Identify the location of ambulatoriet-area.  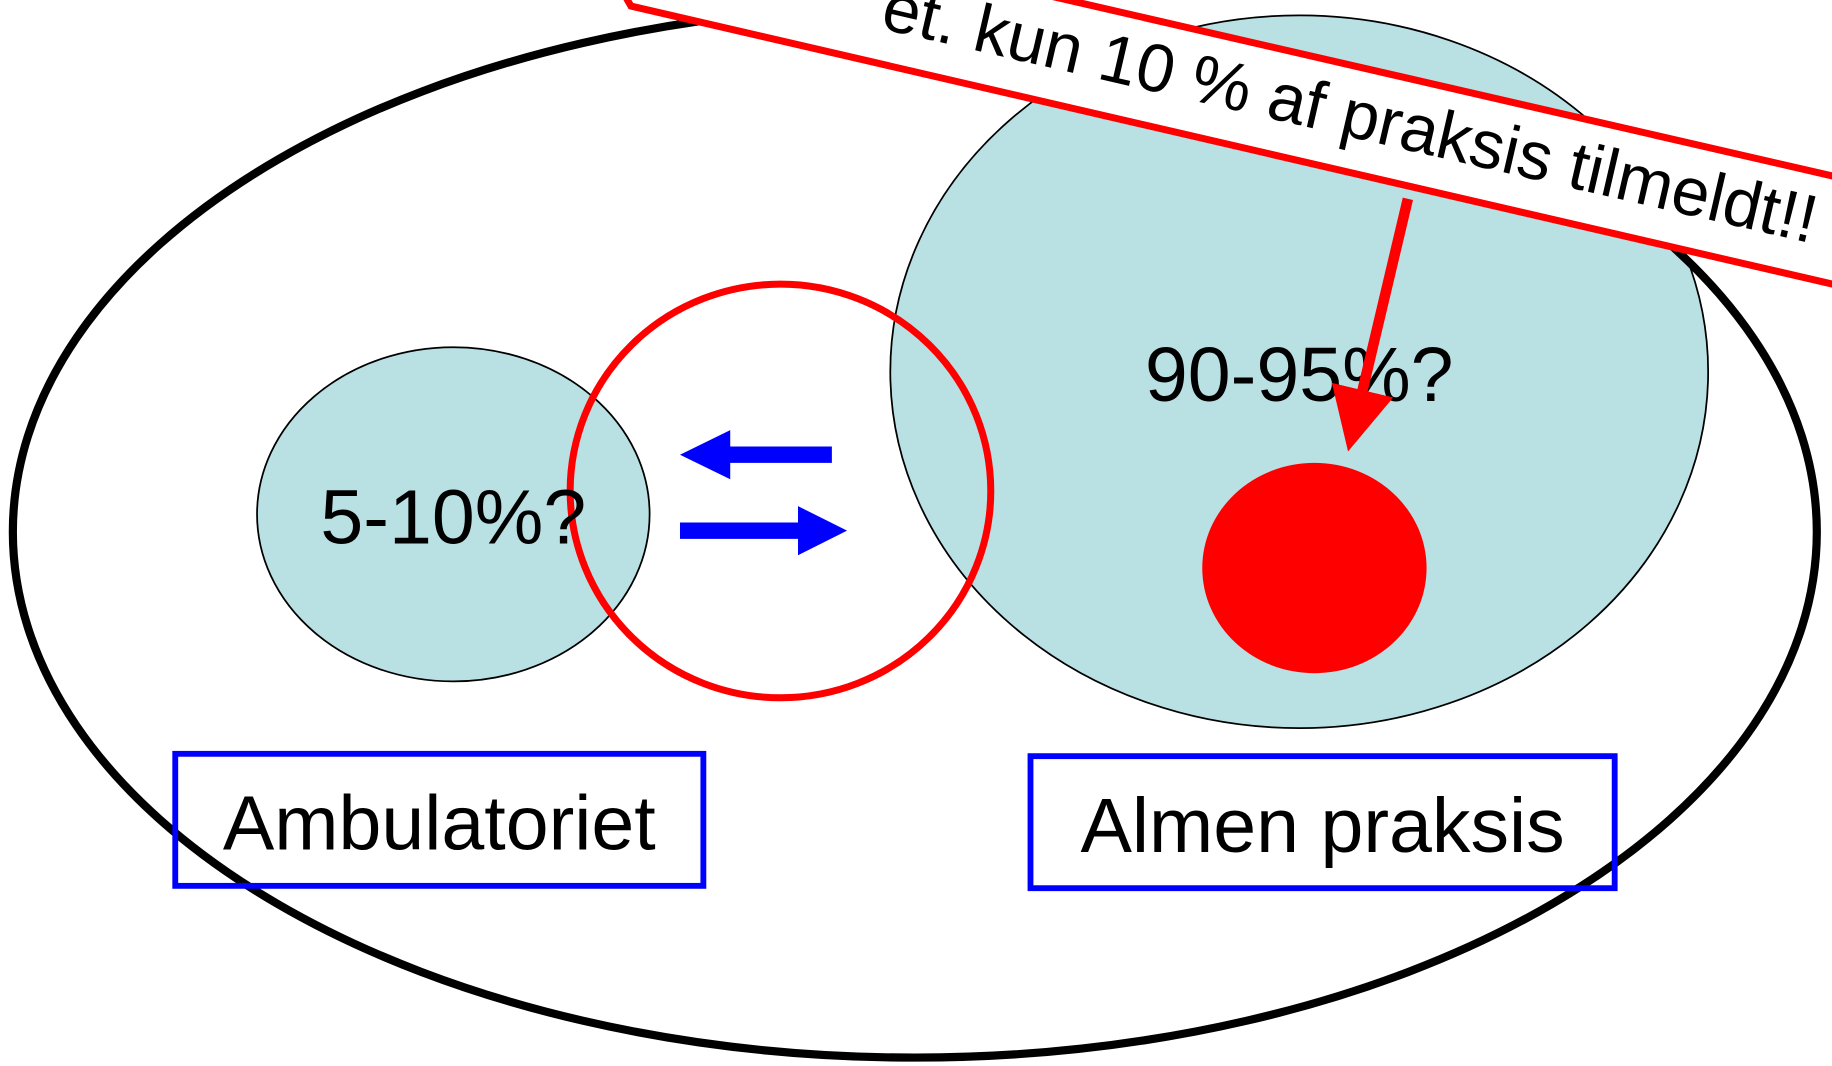
(453, 514).